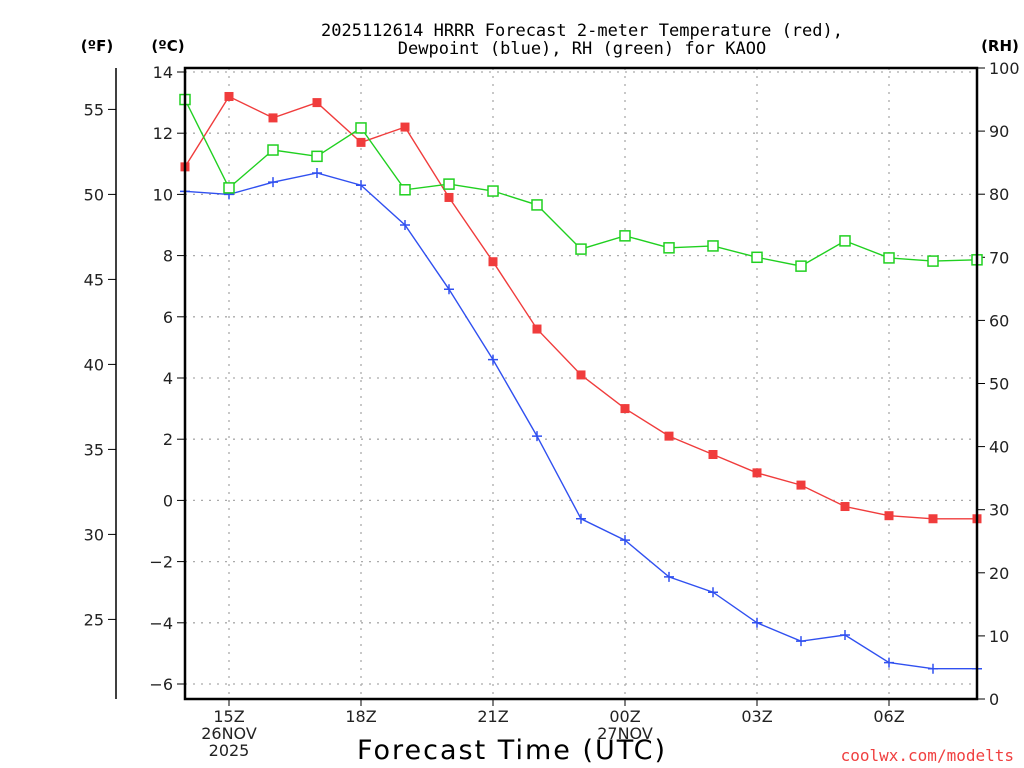 The image size is (1024, 768). Describe the element at coordinates (168, 439) in the screenshot. I see `celsius-tick-label: 2` at that location.